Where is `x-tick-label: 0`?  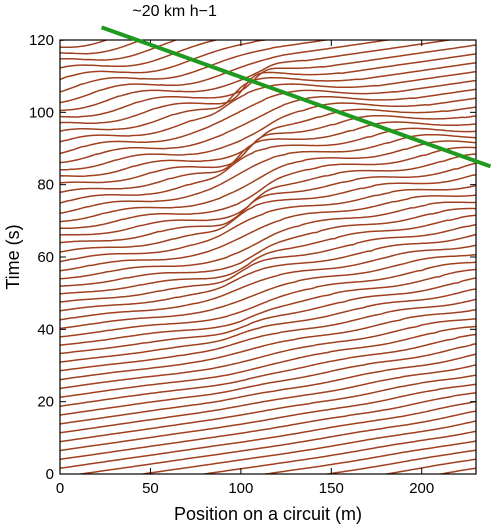
x-tick-label: 0 is located at coordinates (60, 488).